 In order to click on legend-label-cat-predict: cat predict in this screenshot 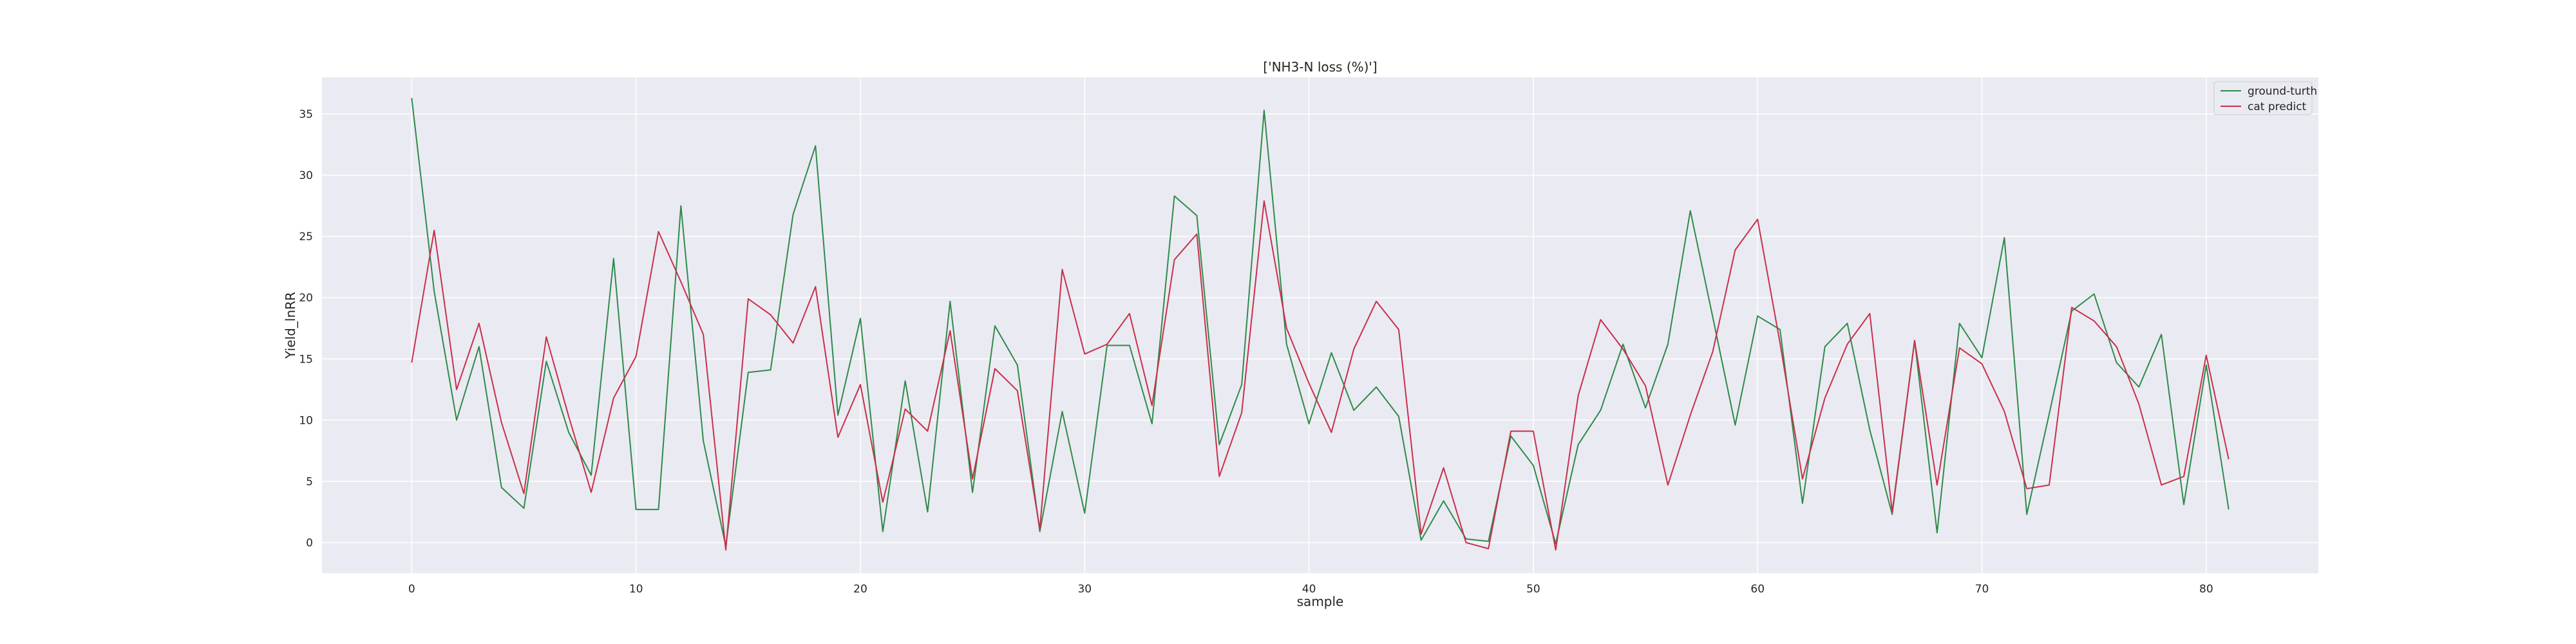, I will do `click(2277, 107)`.